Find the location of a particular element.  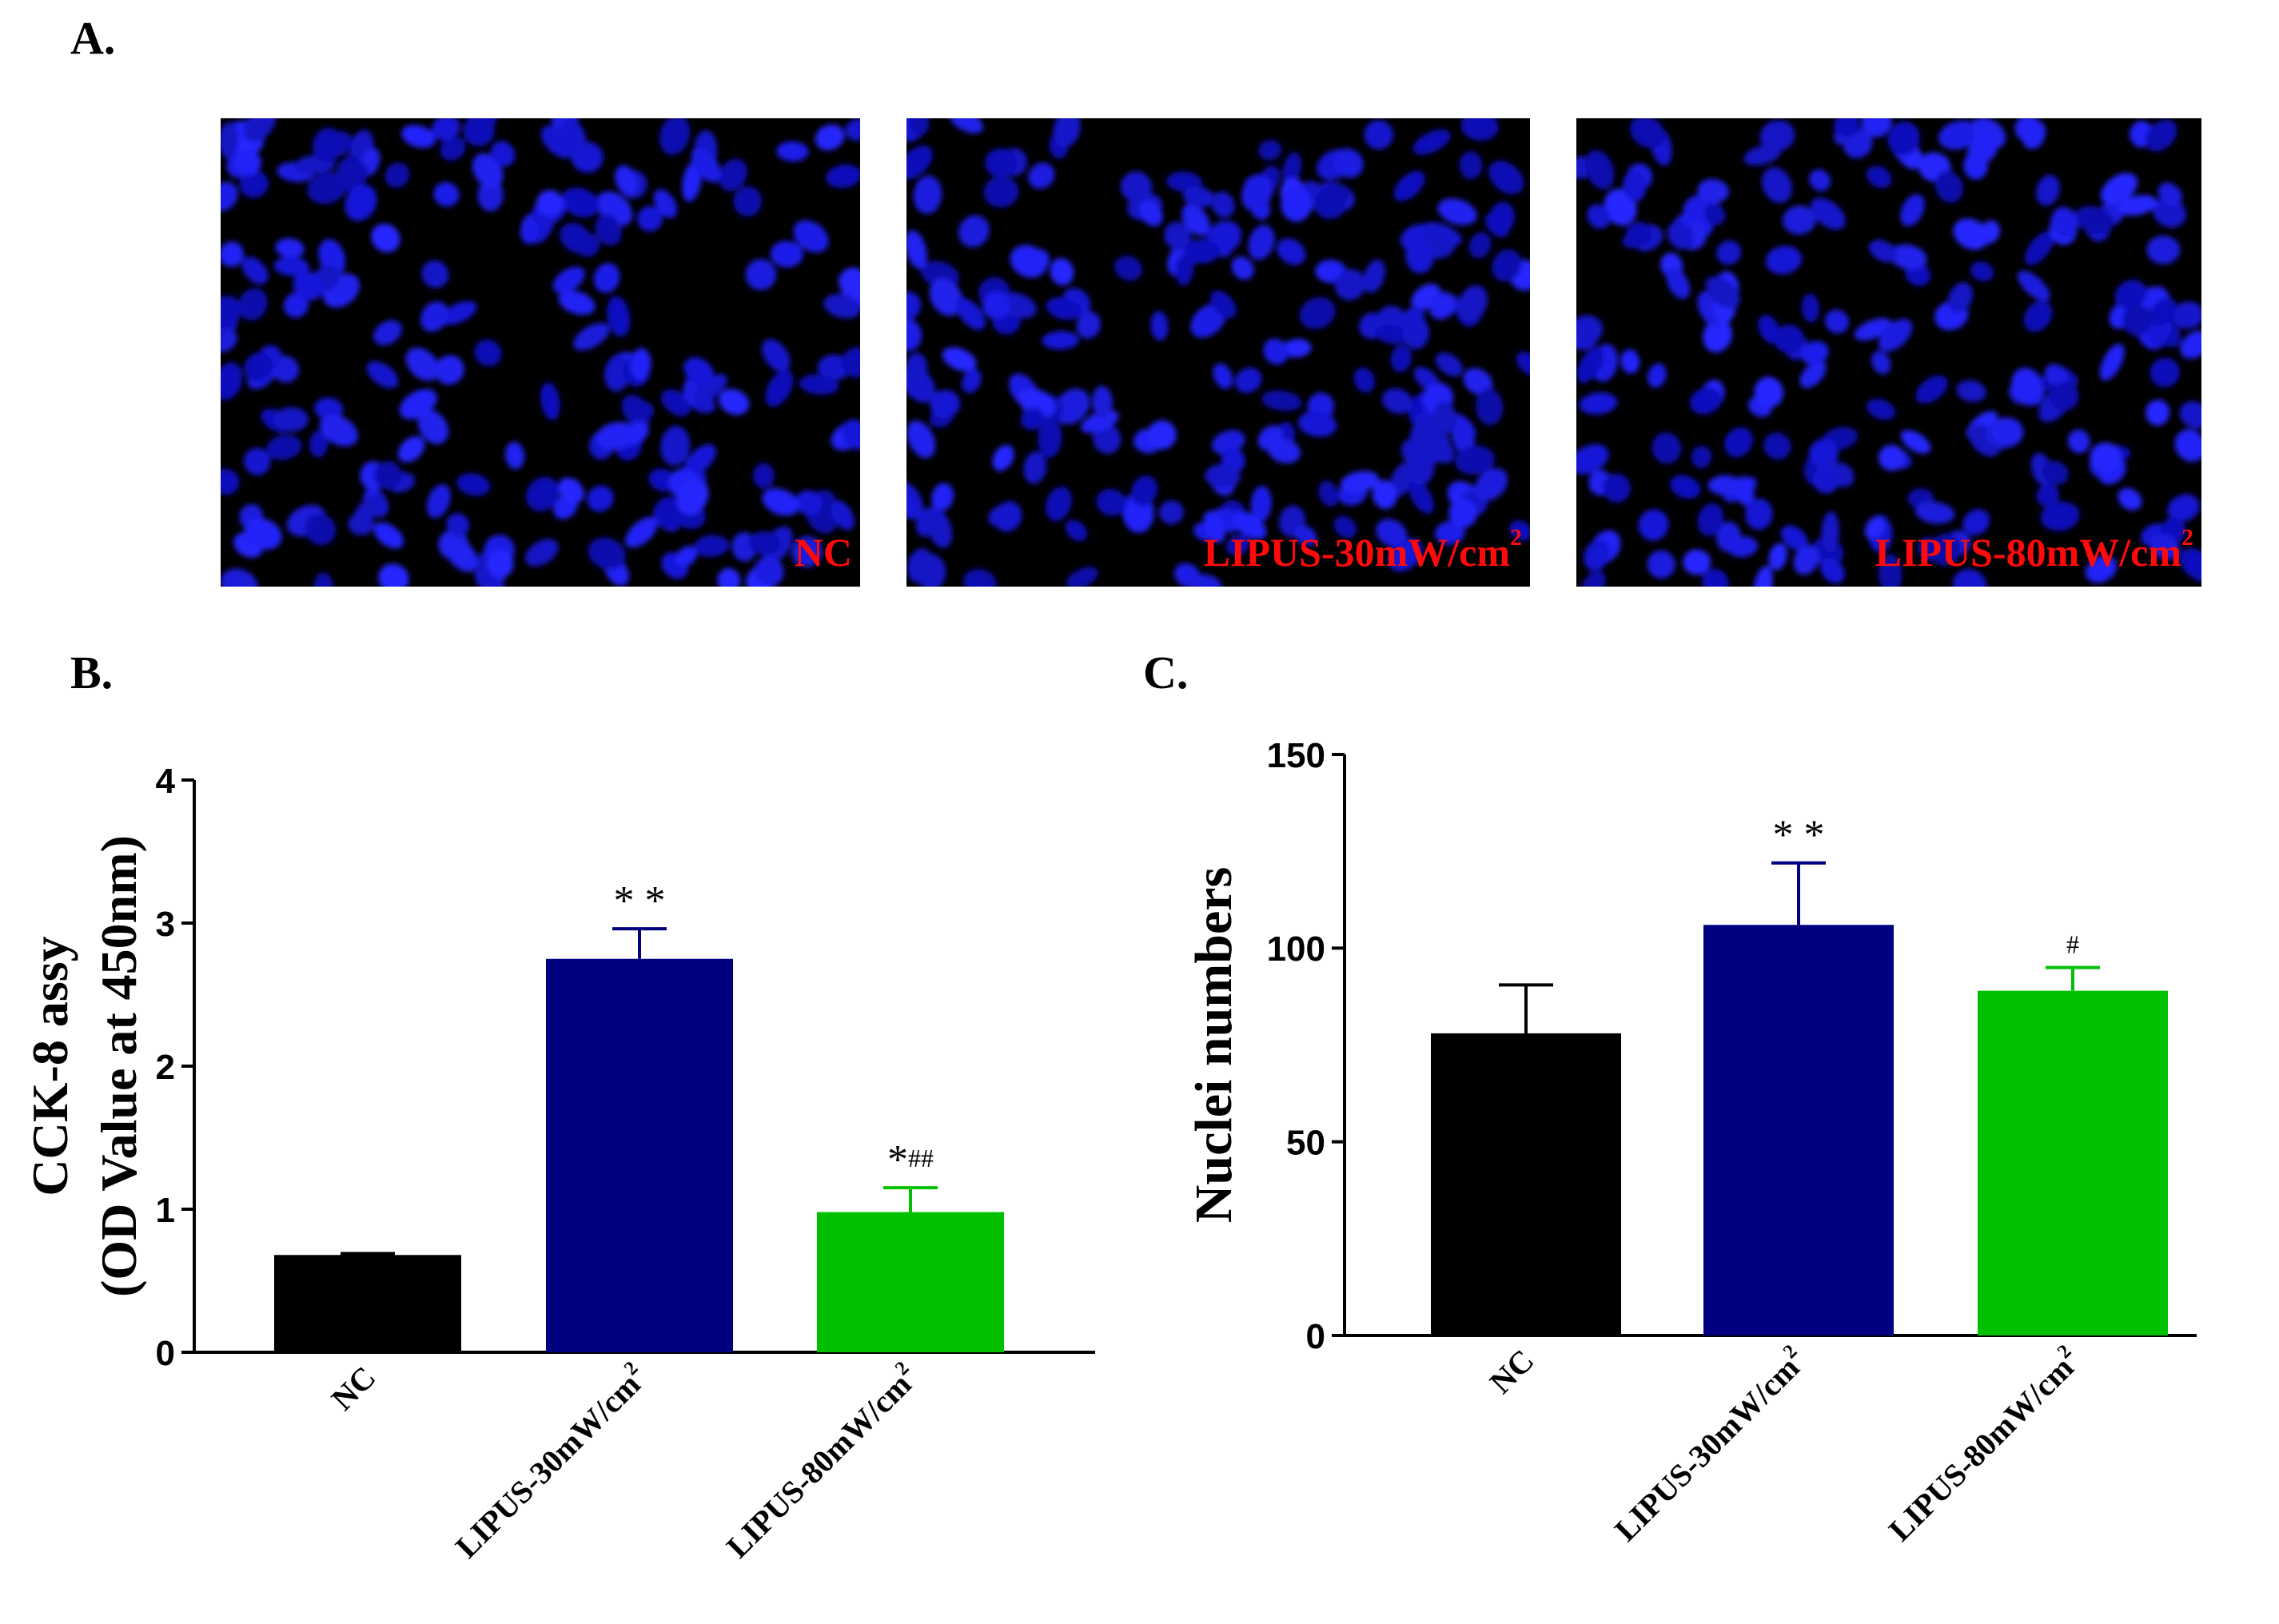

y-tick-label: 50 is located at coordinates (1306, 1143).